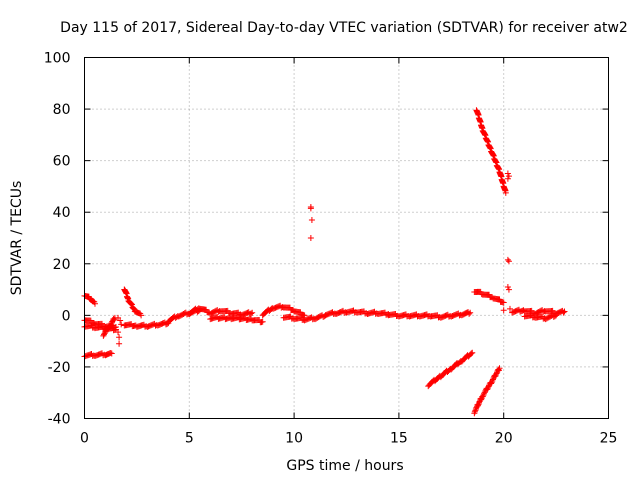 Image resolution: width=640 pixels, height=480 pixels. What do you see at coordinates (62, 265) in the screenshot?
I see `y-tick-label: 20` at bounding box center [62, 265].